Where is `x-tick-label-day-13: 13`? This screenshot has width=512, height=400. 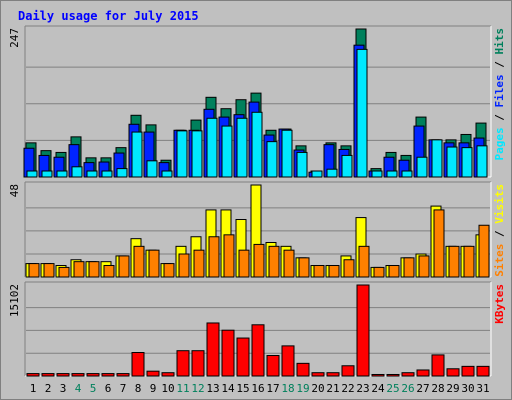 x-tick-label-day-13: 13 is located at coordinates (212, 388).